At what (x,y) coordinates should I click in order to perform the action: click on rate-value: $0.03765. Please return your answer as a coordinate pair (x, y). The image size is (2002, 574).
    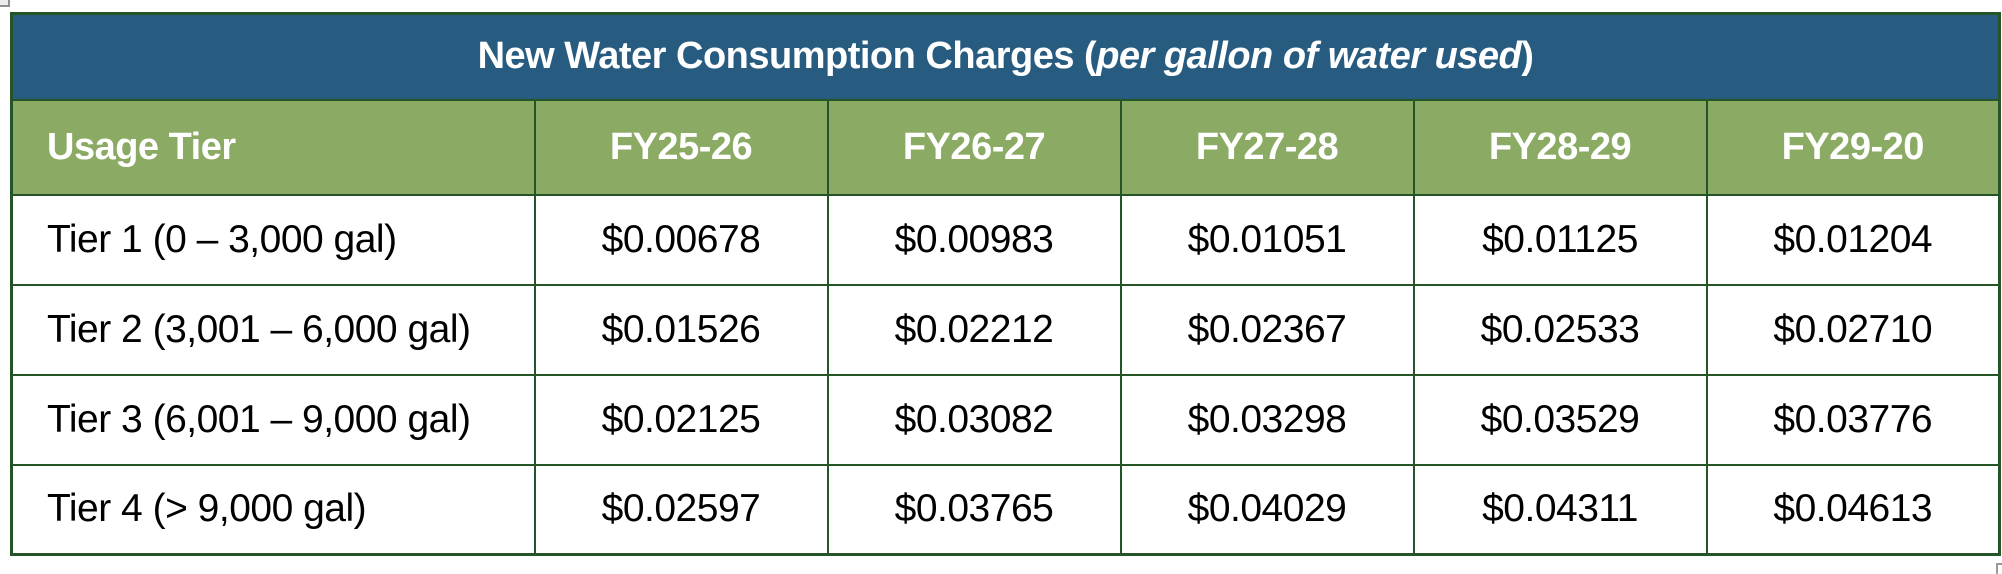
    Looking at the image, I should click on (974, 509).